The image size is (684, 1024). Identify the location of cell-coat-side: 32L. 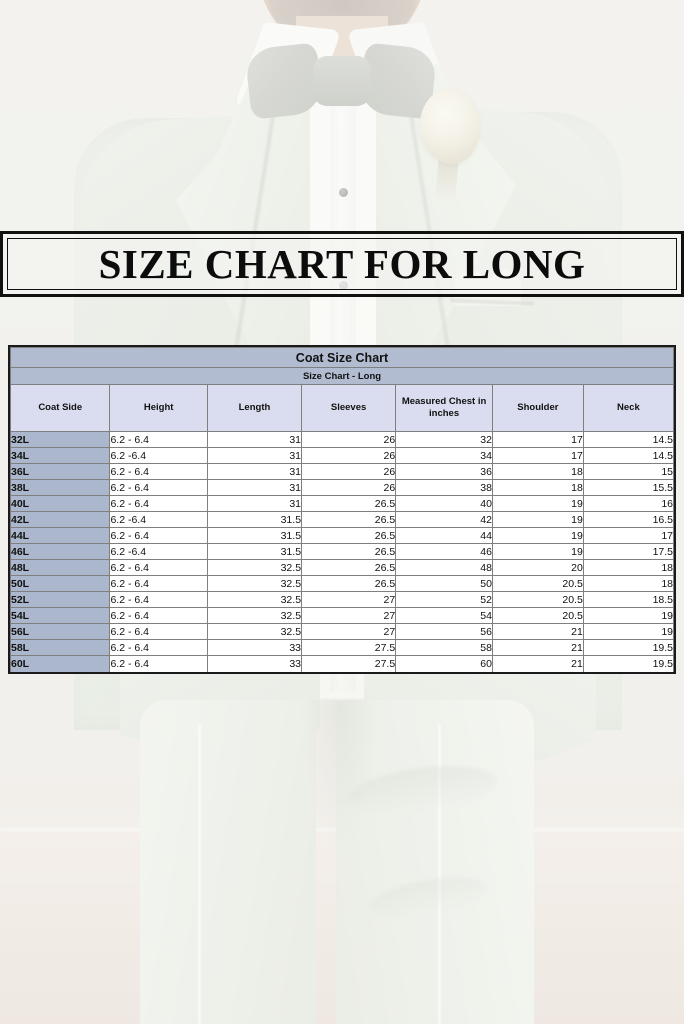
(60, 439).